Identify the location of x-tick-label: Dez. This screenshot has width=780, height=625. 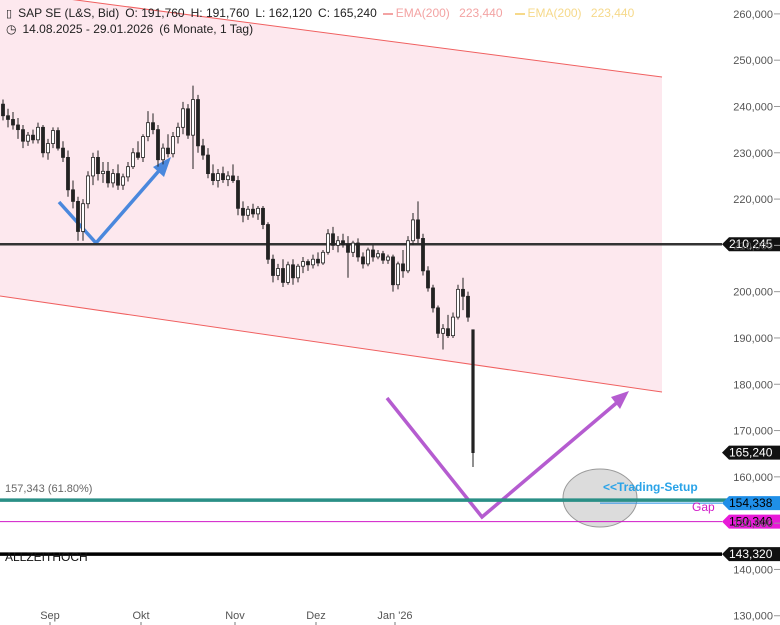
(316, 616).